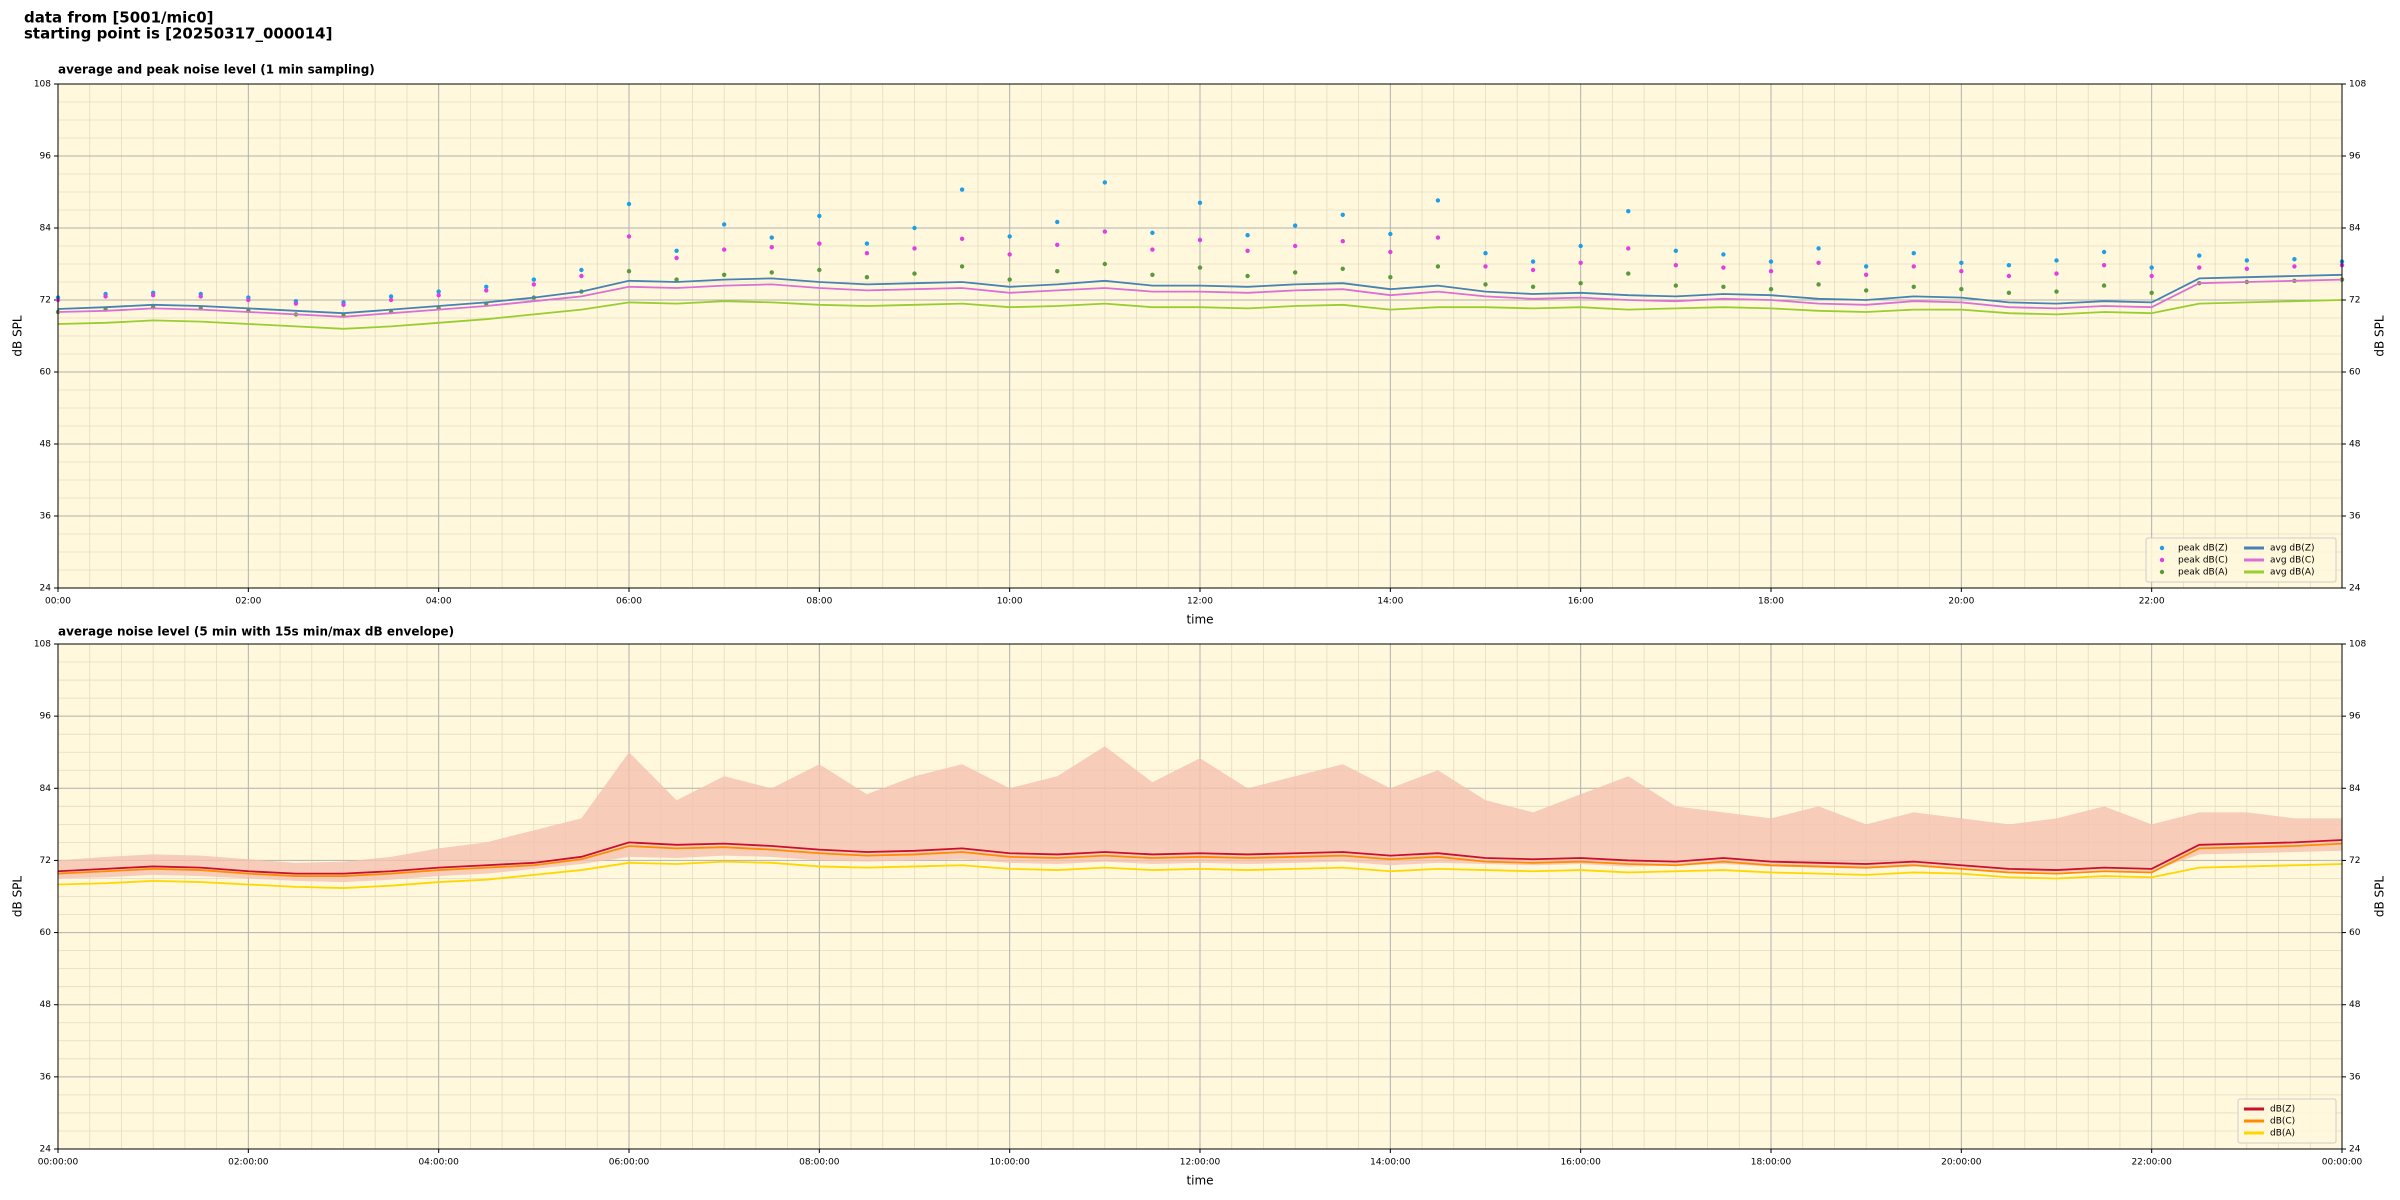 The width and height of the screenshot is (2400, 1200). What do you see at coordinates (1200, 814) in the screenshot?
I see `envelope-band` at bounding box center [1200, 814].